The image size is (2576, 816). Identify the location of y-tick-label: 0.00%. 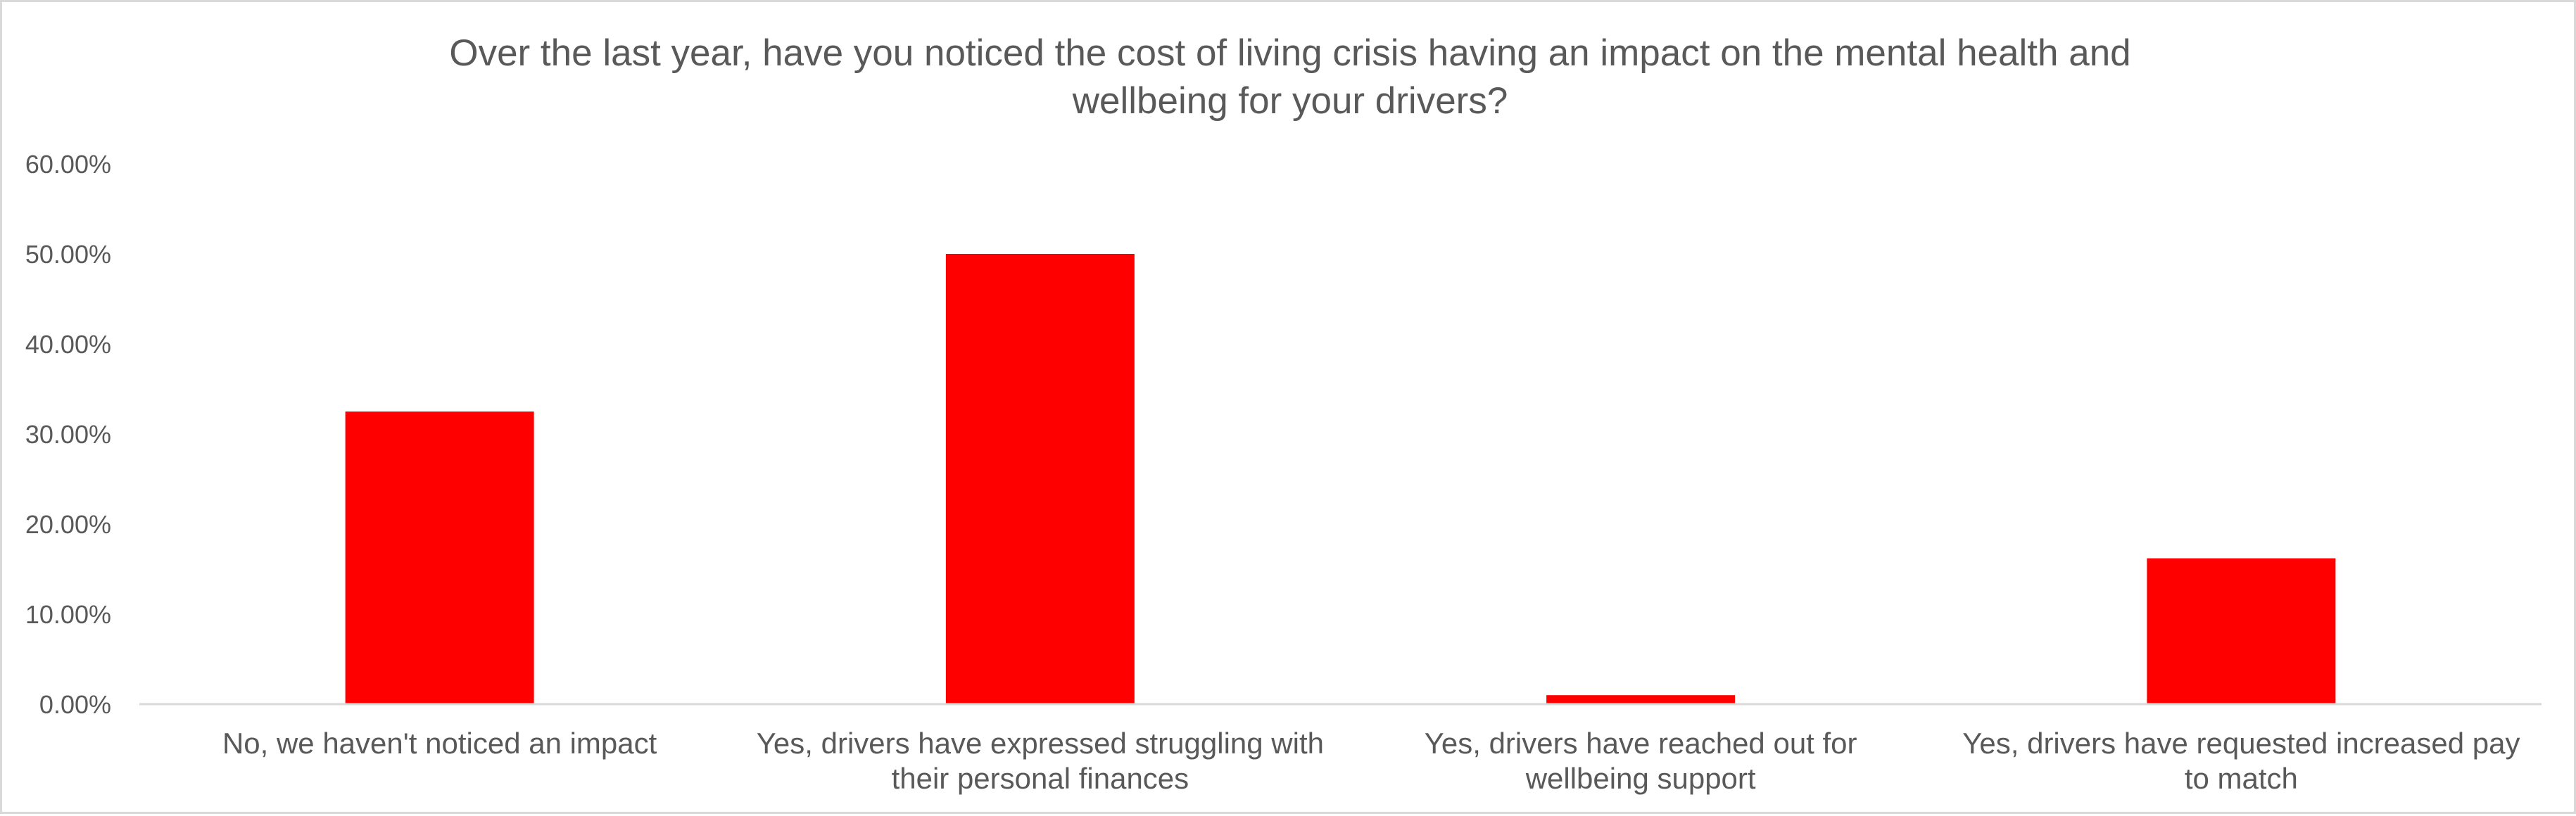
(75, 704).